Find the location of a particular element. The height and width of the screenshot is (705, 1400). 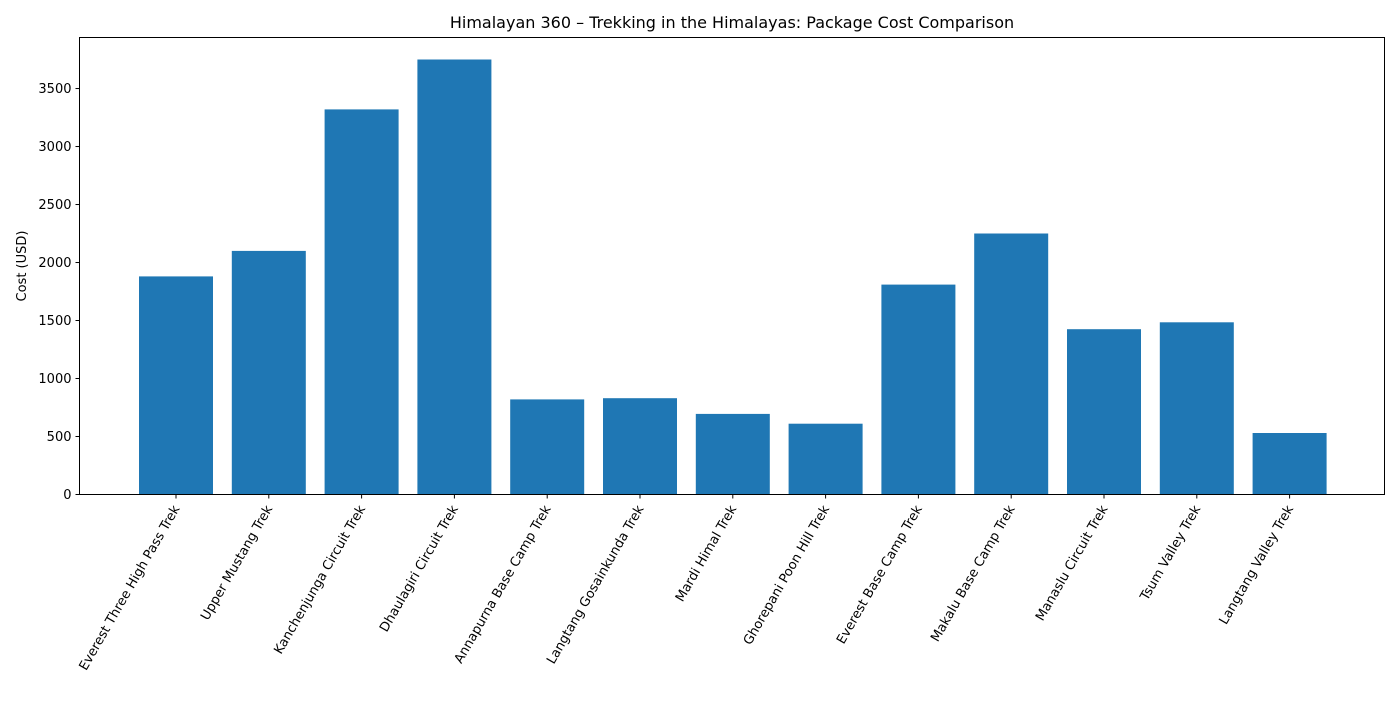

x-tick-label: Langtang Gosainkunda Trek is located at coordinates (596, 585).